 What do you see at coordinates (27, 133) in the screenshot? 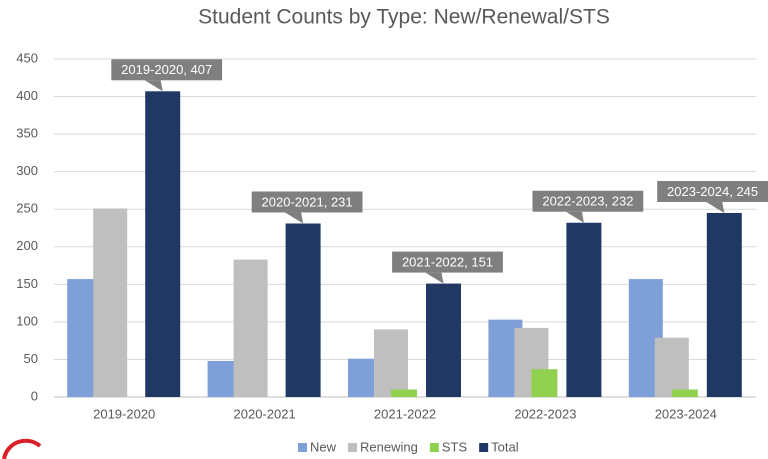
I see `y-tick-label: 350` at bounding box center [27, 133].